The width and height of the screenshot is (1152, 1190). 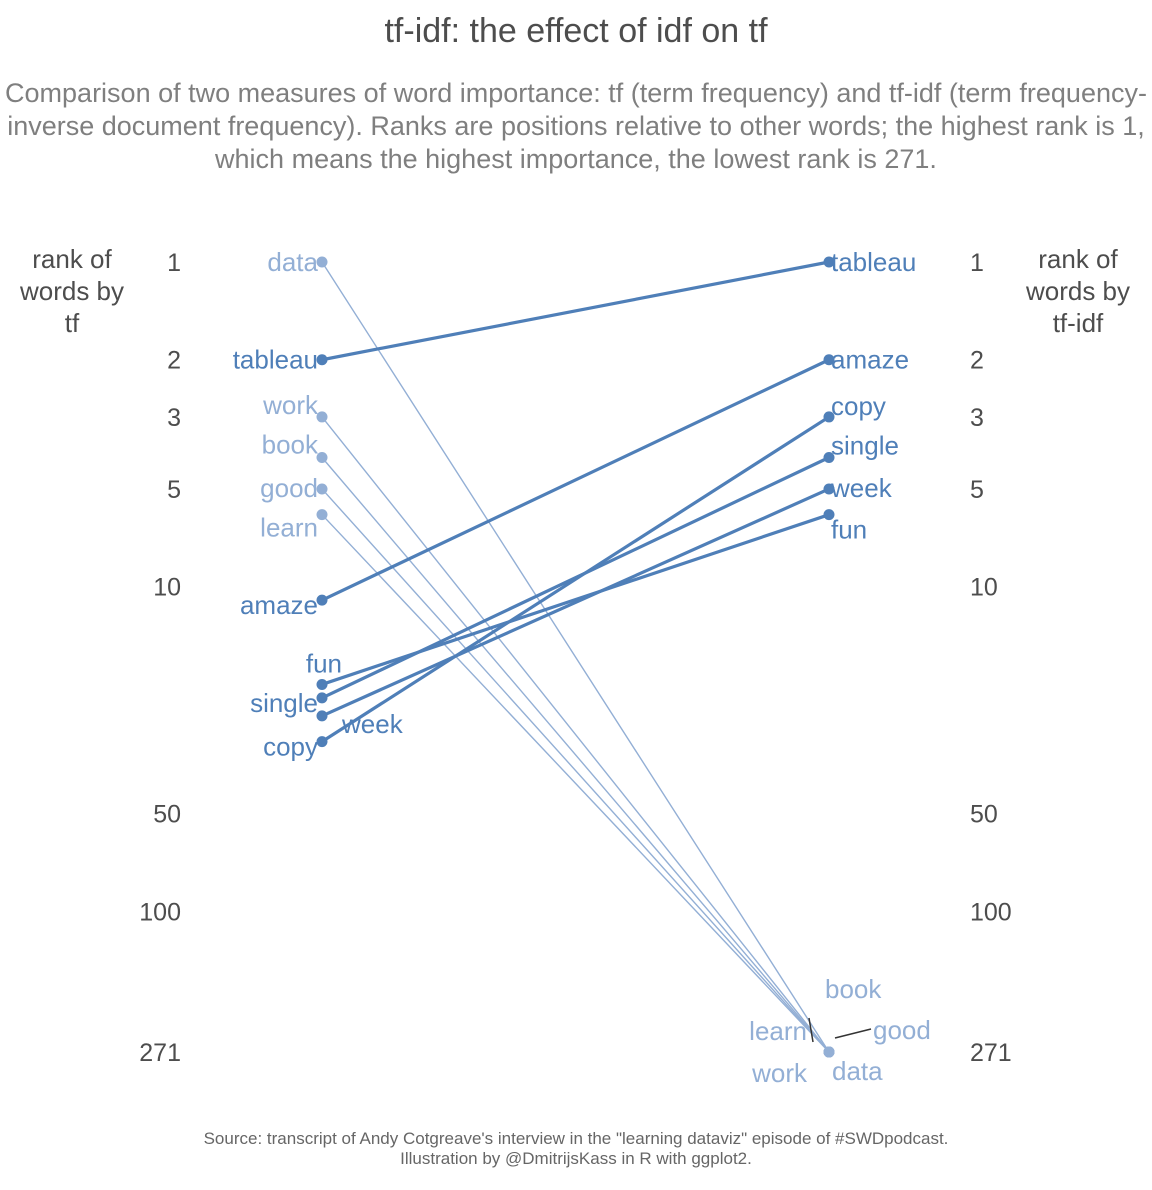 What do you see at coordinates (290, 747) in the screenshot?
I see `label-tf-copy: copy` at bounding box center [290, 747].